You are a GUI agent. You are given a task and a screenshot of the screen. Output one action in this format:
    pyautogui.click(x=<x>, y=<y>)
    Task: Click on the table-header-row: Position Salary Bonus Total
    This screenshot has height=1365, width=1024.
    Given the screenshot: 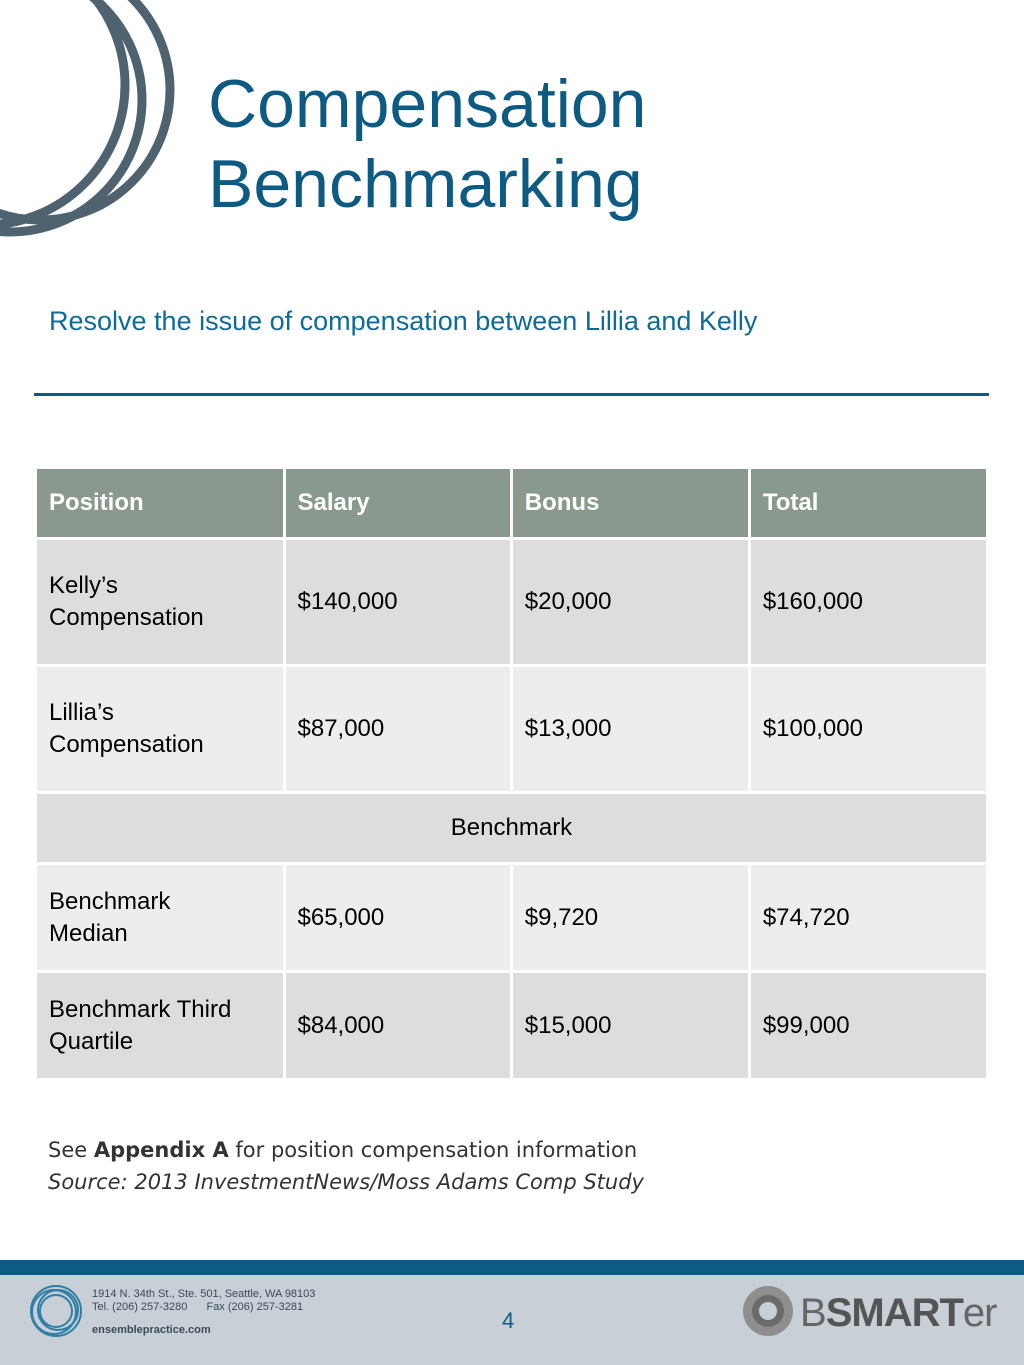 What is the action you would take?
    pyautogui.click(x=512, y=503)
    